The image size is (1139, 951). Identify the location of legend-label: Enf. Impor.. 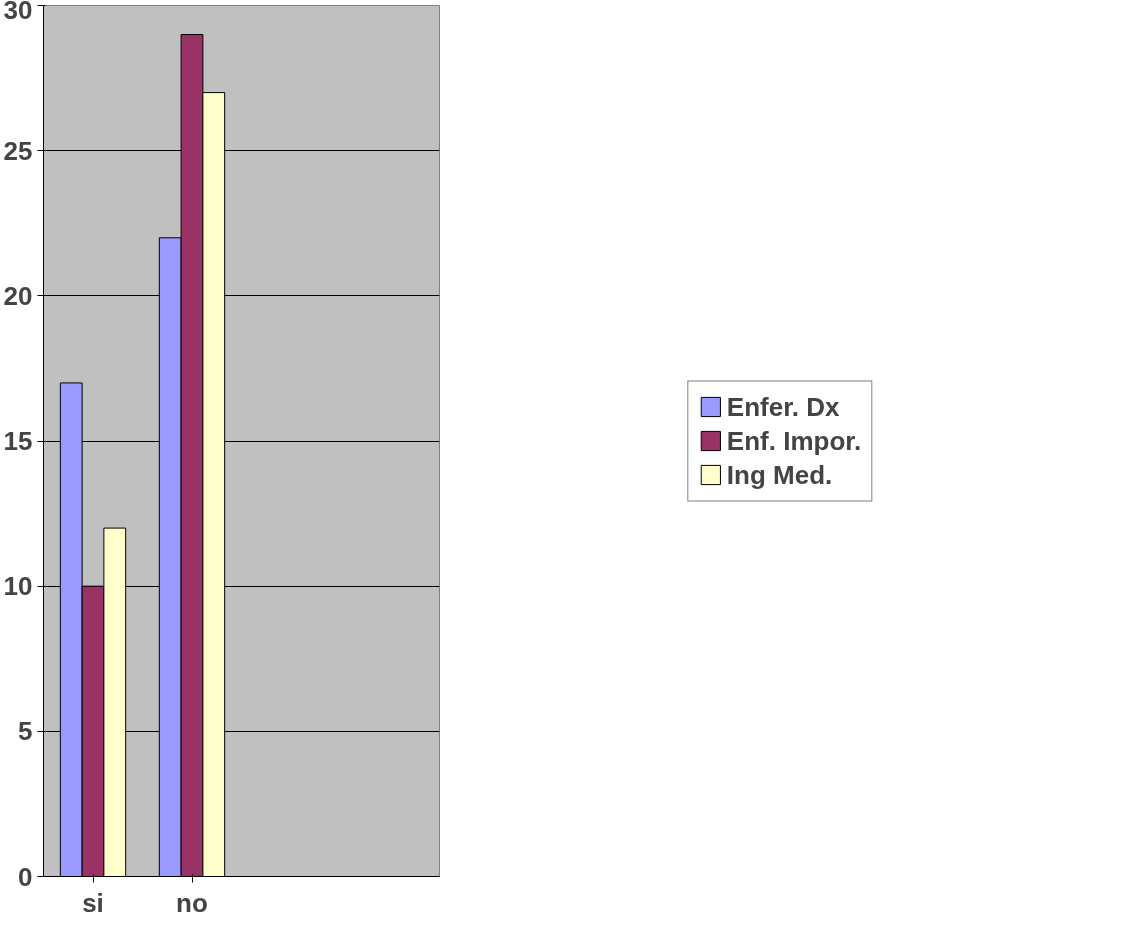
(794, 440).